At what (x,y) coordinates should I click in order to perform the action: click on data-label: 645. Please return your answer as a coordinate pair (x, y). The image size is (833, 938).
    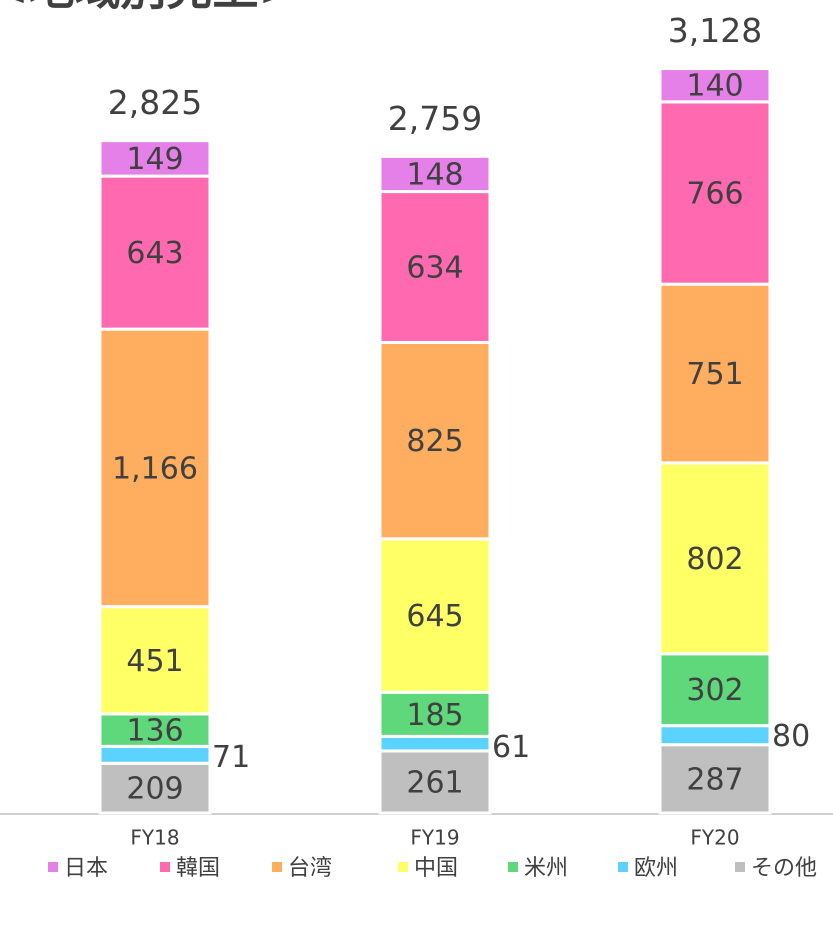
    Looking at the image, I should click on (434, 616).